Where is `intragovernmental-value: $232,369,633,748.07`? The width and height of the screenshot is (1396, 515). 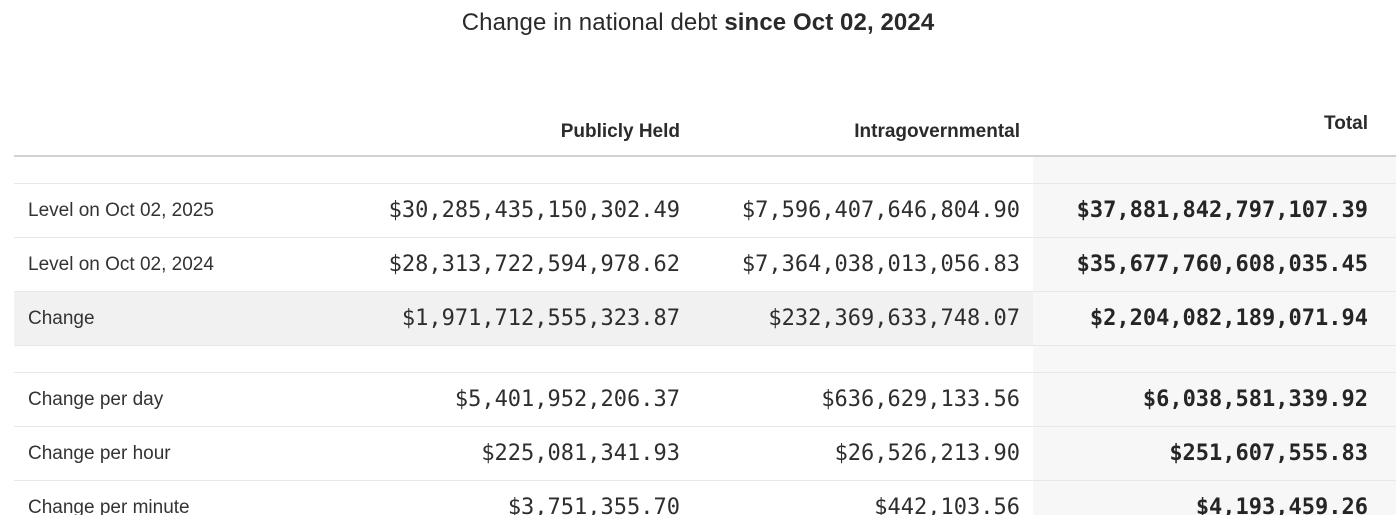 intragovernmental-value: $232,369,633,748.07 is located at coordinates (894, 318).